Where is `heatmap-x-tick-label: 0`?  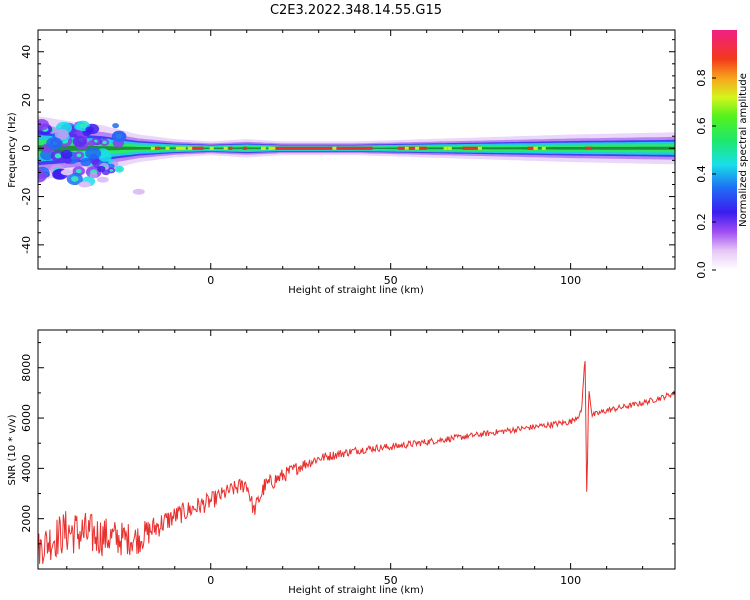 heatmap-x-tick-label: 0 is located at coordinates (210, 280).